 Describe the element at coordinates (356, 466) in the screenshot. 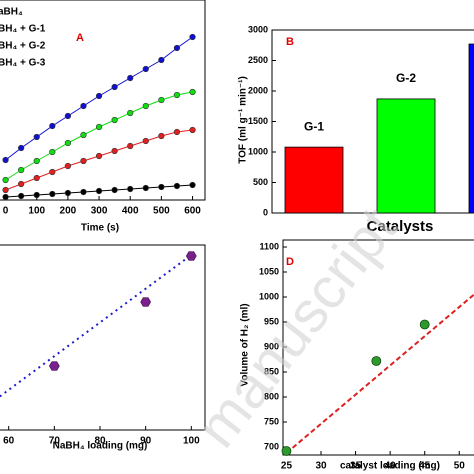

I see `x-tick-label: 35` at that location.